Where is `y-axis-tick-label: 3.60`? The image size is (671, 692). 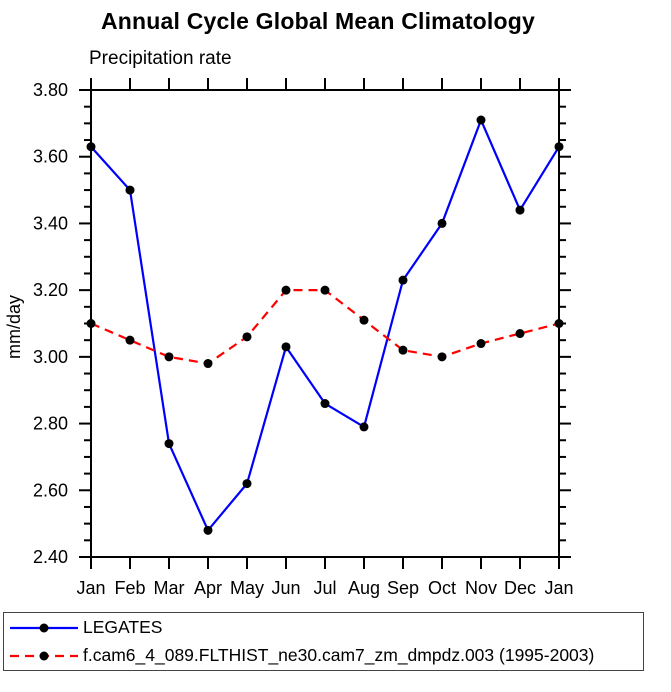 y-axis-tick-label: 3.60 is located at coordinates (50, 157).